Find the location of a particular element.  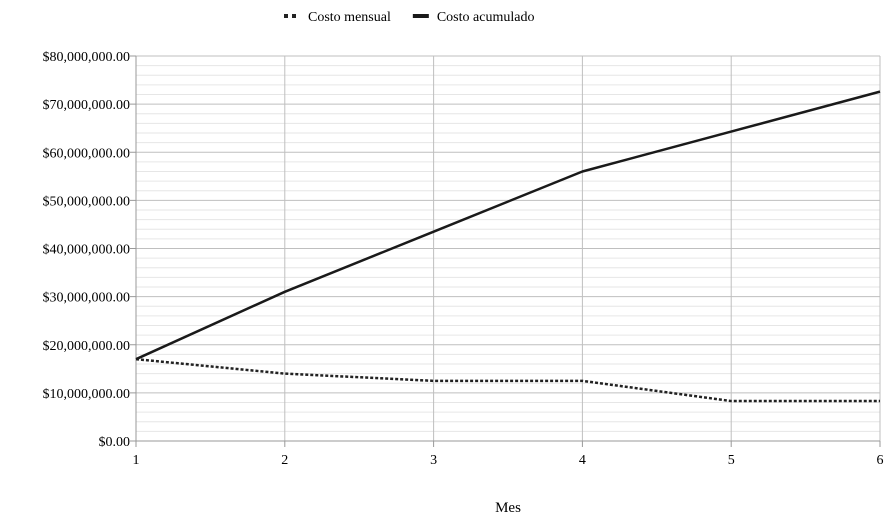

legend-label-costo-acumulado: Costo acumulado is located at coordinates (486, 17).